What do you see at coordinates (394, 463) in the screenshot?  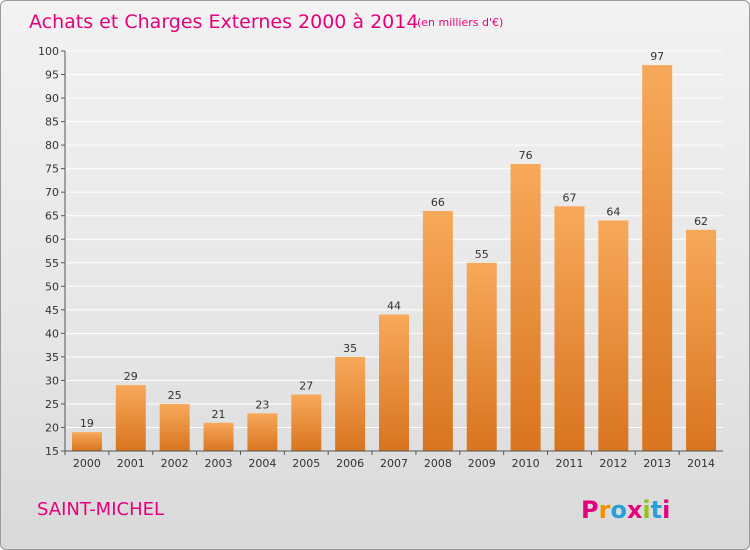 I see `x-tick-label: 2007` at bounding box center [394, 463].